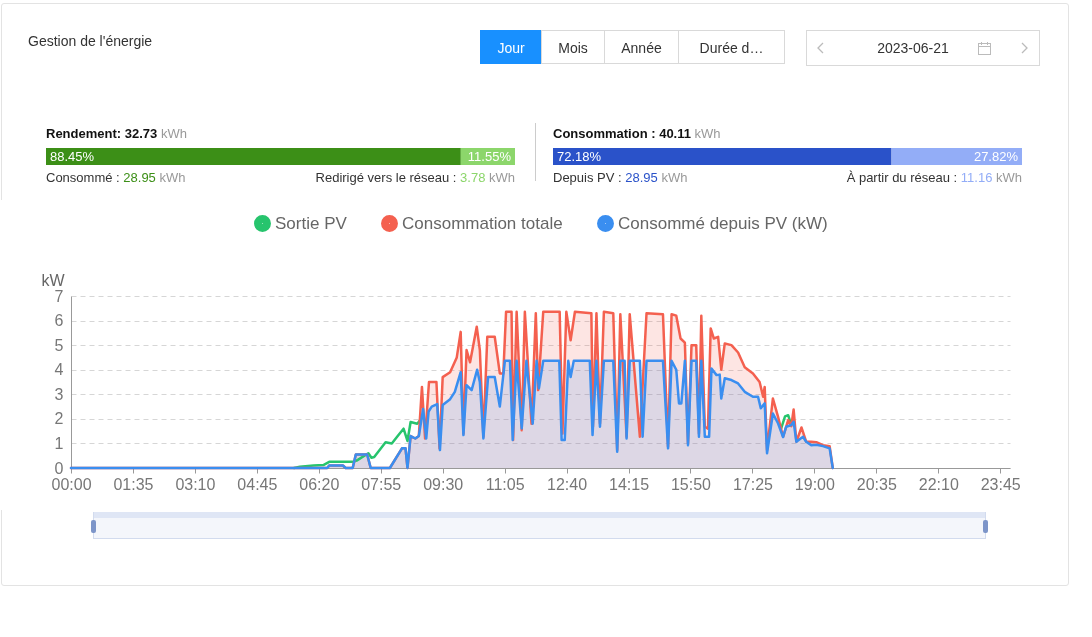 The image size is (1092, 637). I want to click on x-tick-label: 11:05, so click(505, 484).